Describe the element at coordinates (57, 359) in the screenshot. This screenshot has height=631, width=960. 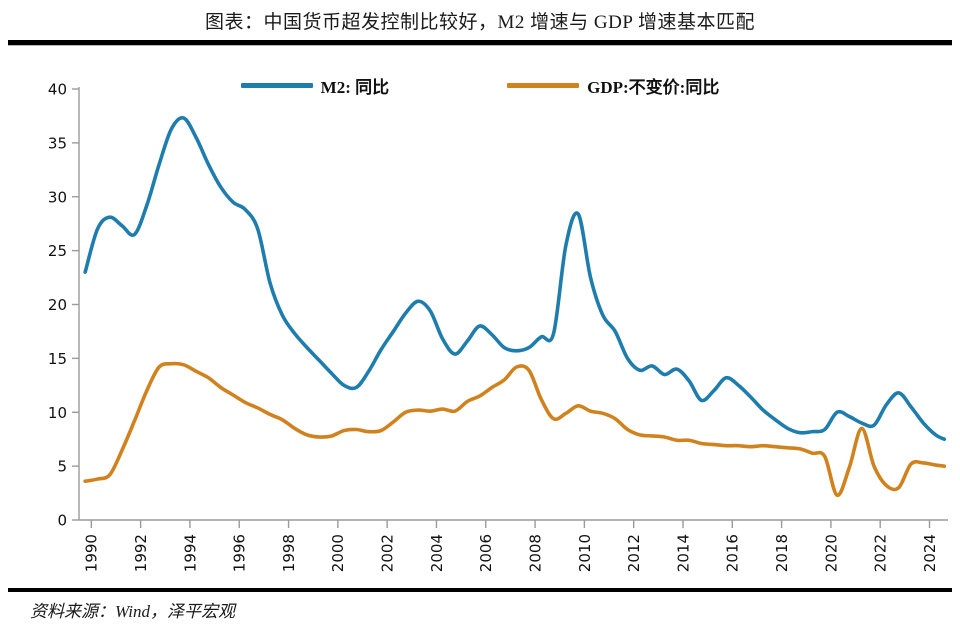
I see `svg-text: 15` at that location.